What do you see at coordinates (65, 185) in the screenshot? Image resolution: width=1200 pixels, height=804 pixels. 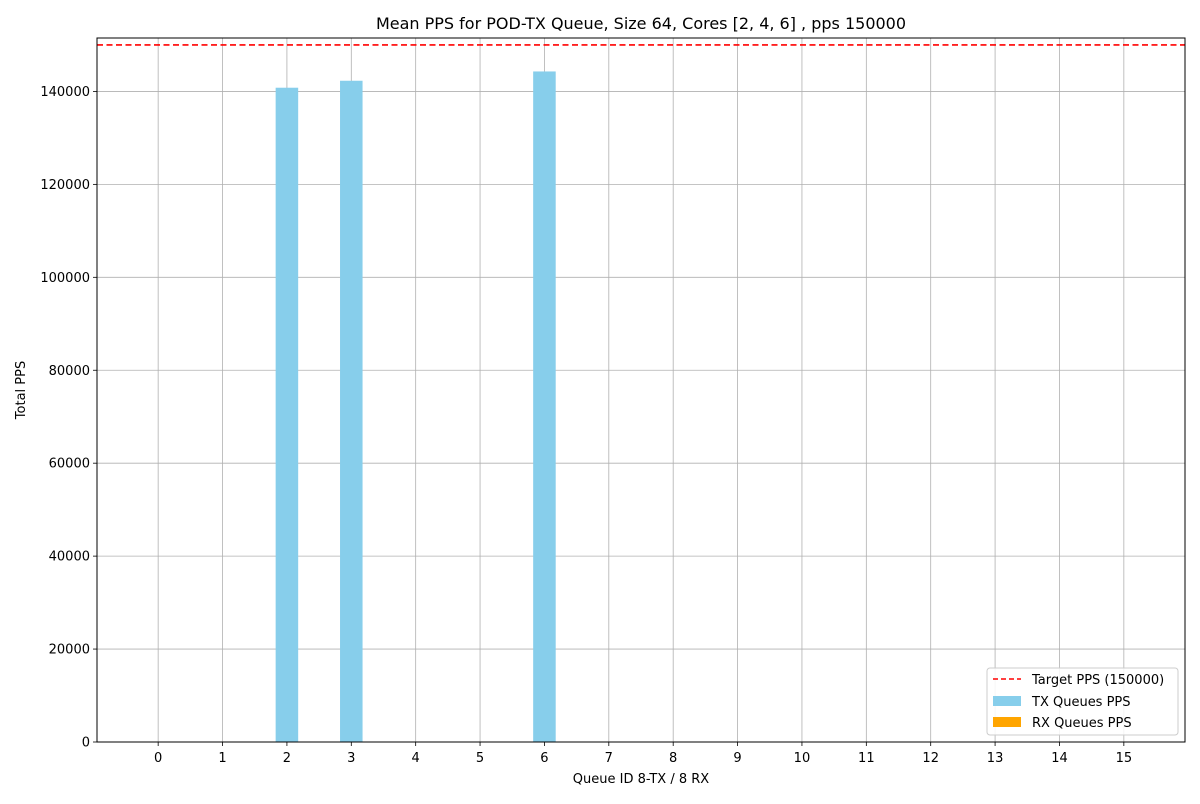 I see `y-tick-label: 120000` at bounding box center [65, 185].